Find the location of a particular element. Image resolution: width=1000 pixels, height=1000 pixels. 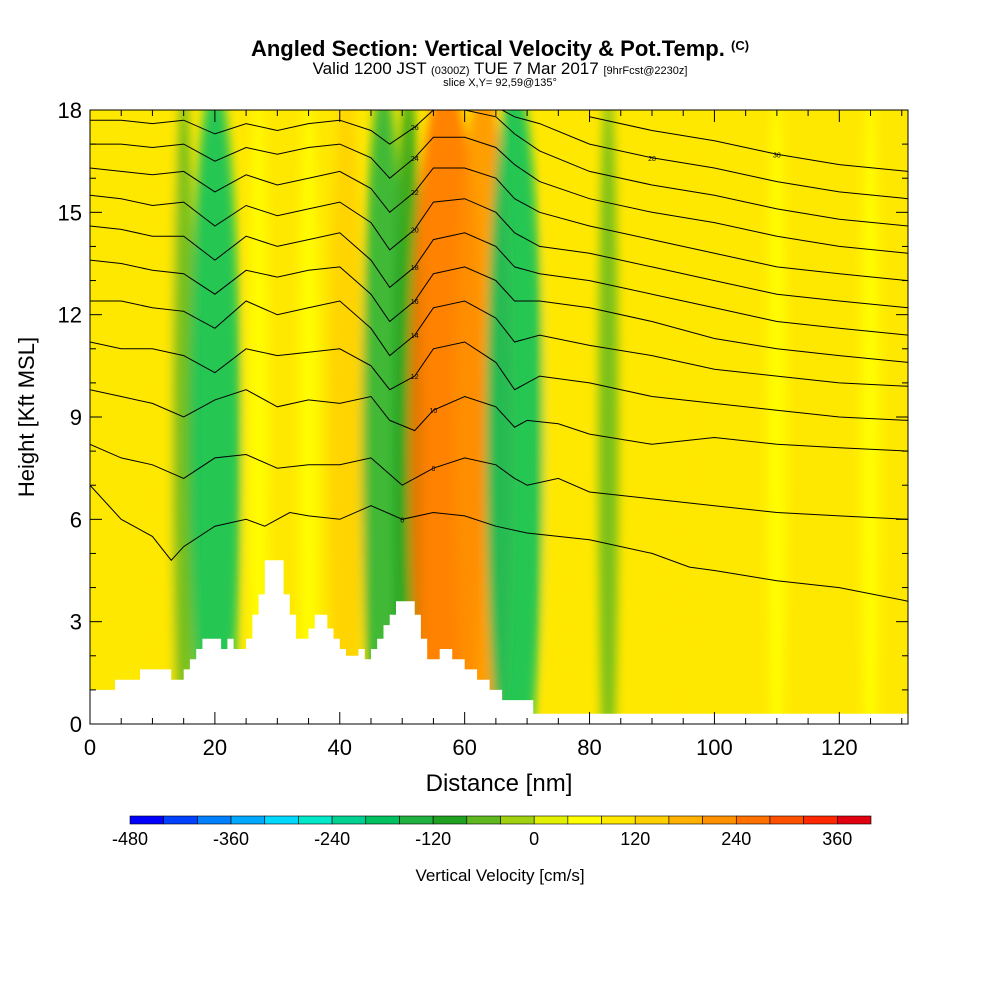

x-tick-label: 40 is located at coordinates (340, 747).